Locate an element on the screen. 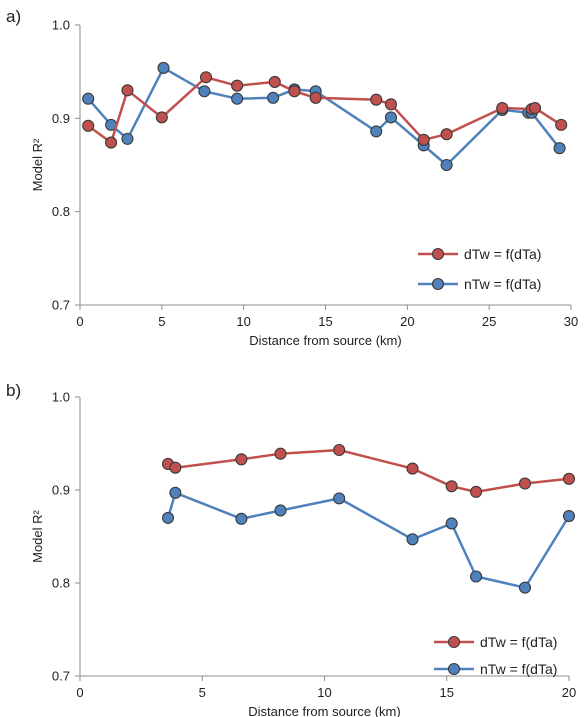  panel-label: a) is located at coordinates (13, 16).